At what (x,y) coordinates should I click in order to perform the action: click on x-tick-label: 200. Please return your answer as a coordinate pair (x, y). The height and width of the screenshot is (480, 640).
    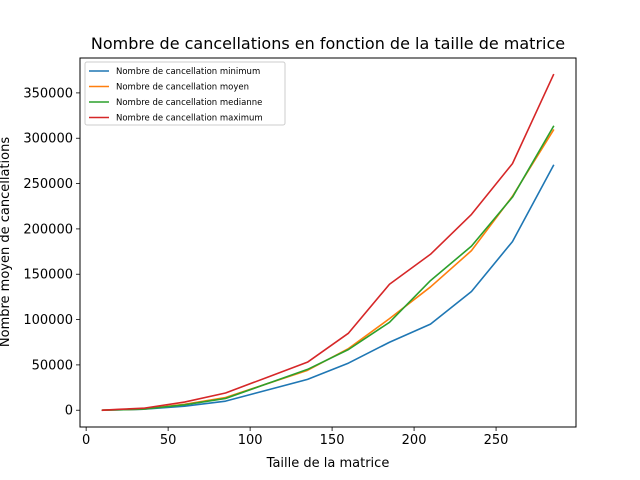
    Looking at the image, I should click on (414, 440).